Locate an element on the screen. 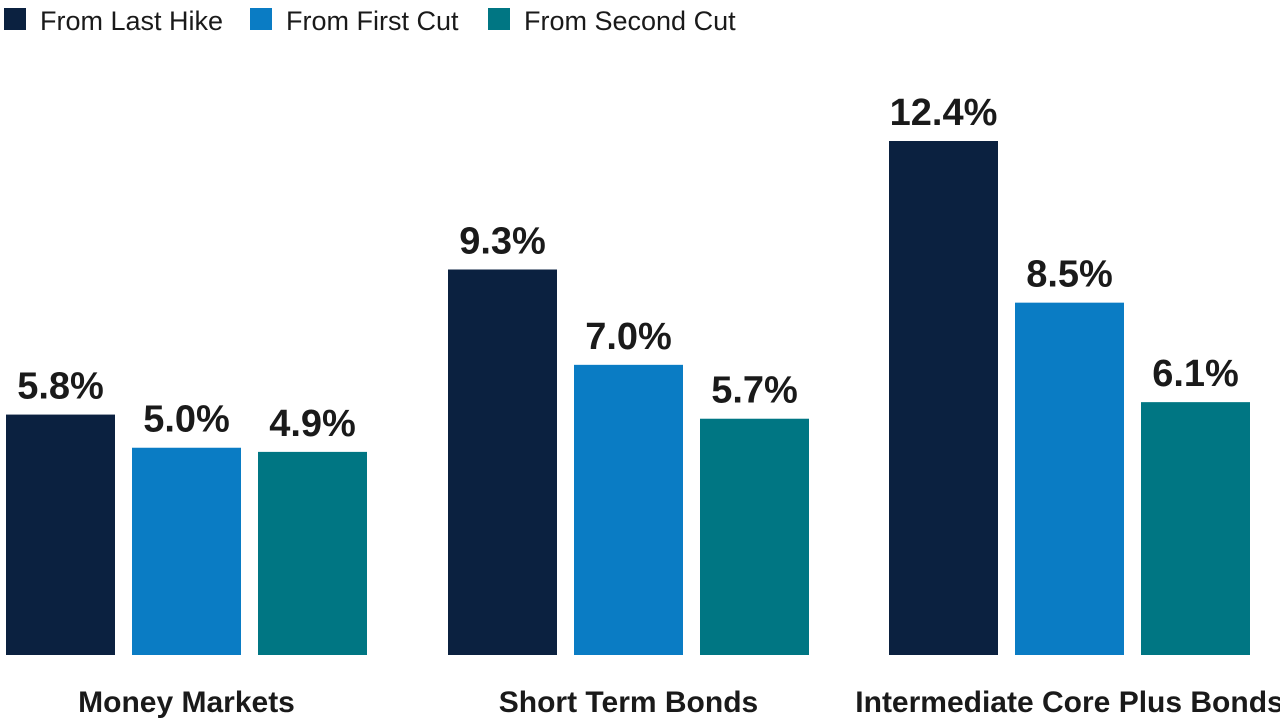 Image resolution: width=1280 pixels, height=720 pixels. bar-intermediate-core-plus-bonds-from-last-hike is located at coordinates (943, 398).